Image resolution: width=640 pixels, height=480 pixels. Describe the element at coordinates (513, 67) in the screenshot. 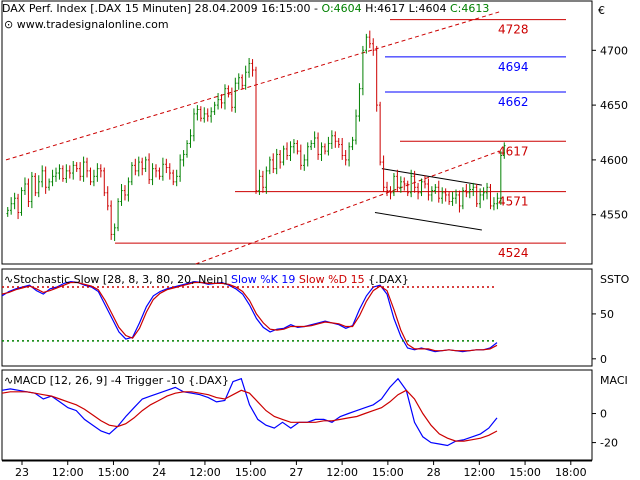

I see `level-label-4694: 4694` at that location.